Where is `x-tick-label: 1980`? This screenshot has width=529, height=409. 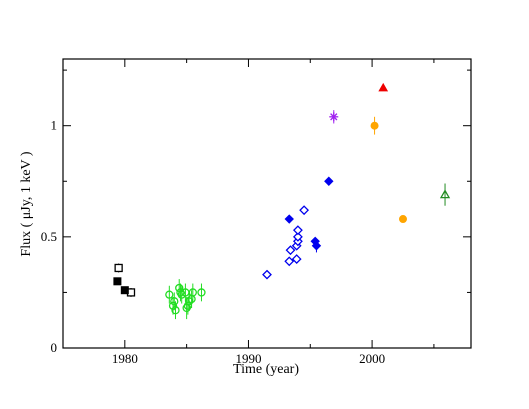 x-tick-label: 1980 is located at coordinates (125, 358).